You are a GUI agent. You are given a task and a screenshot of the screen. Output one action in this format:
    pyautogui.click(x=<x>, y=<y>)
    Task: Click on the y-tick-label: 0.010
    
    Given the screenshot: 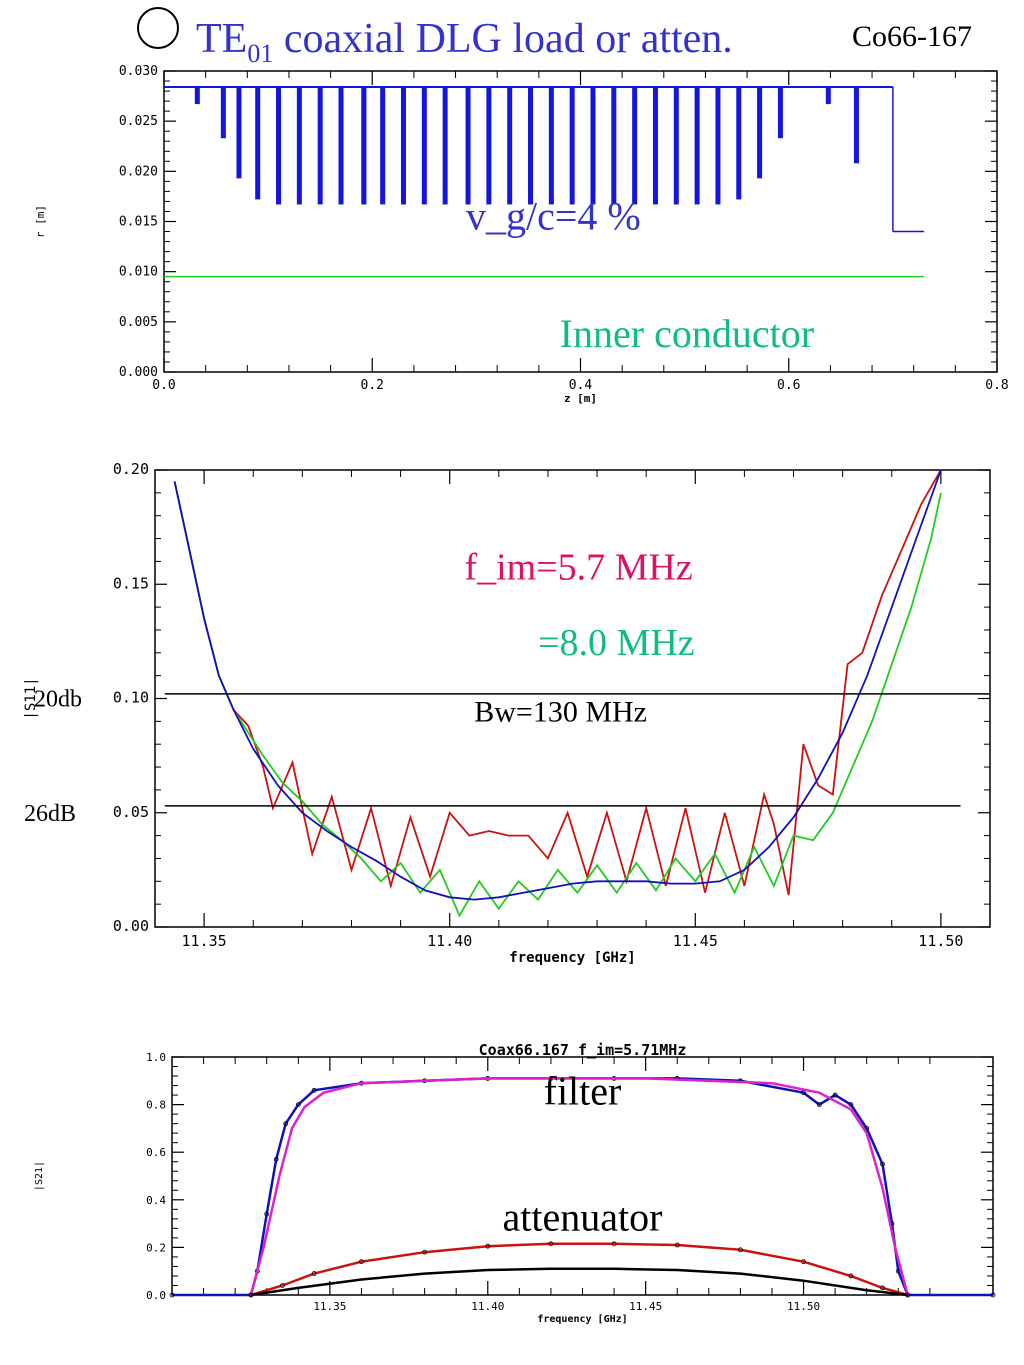 What is the action you would take?
    pyautogui.click(x=138, y=272)
    